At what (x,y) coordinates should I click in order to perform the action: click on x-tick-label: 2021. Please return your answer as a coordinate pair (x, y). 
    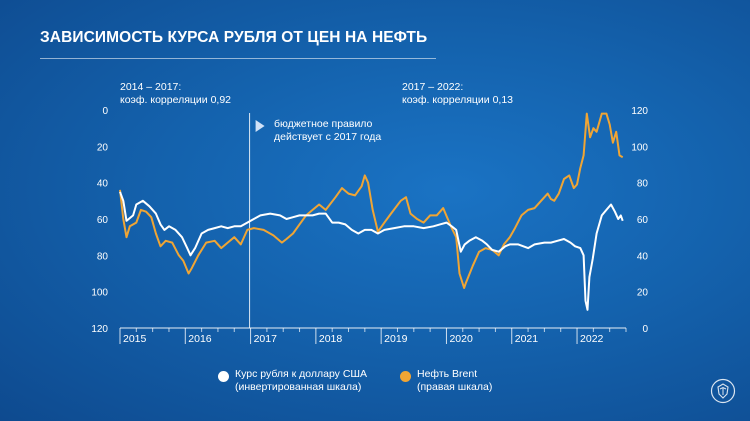
    Looking at the image, I should click on (527, 339).